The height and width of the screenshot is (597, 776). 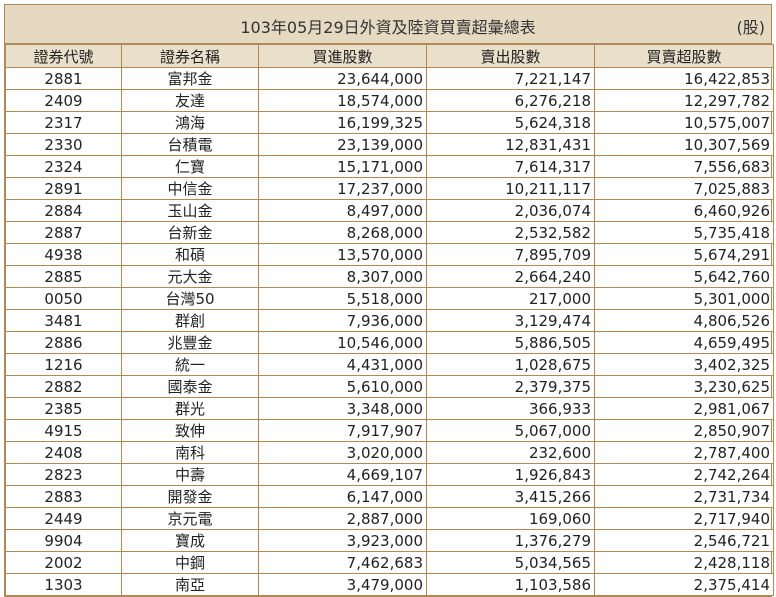 I want to click on cell-stock-code: 1216, so click(x=63, y=364).